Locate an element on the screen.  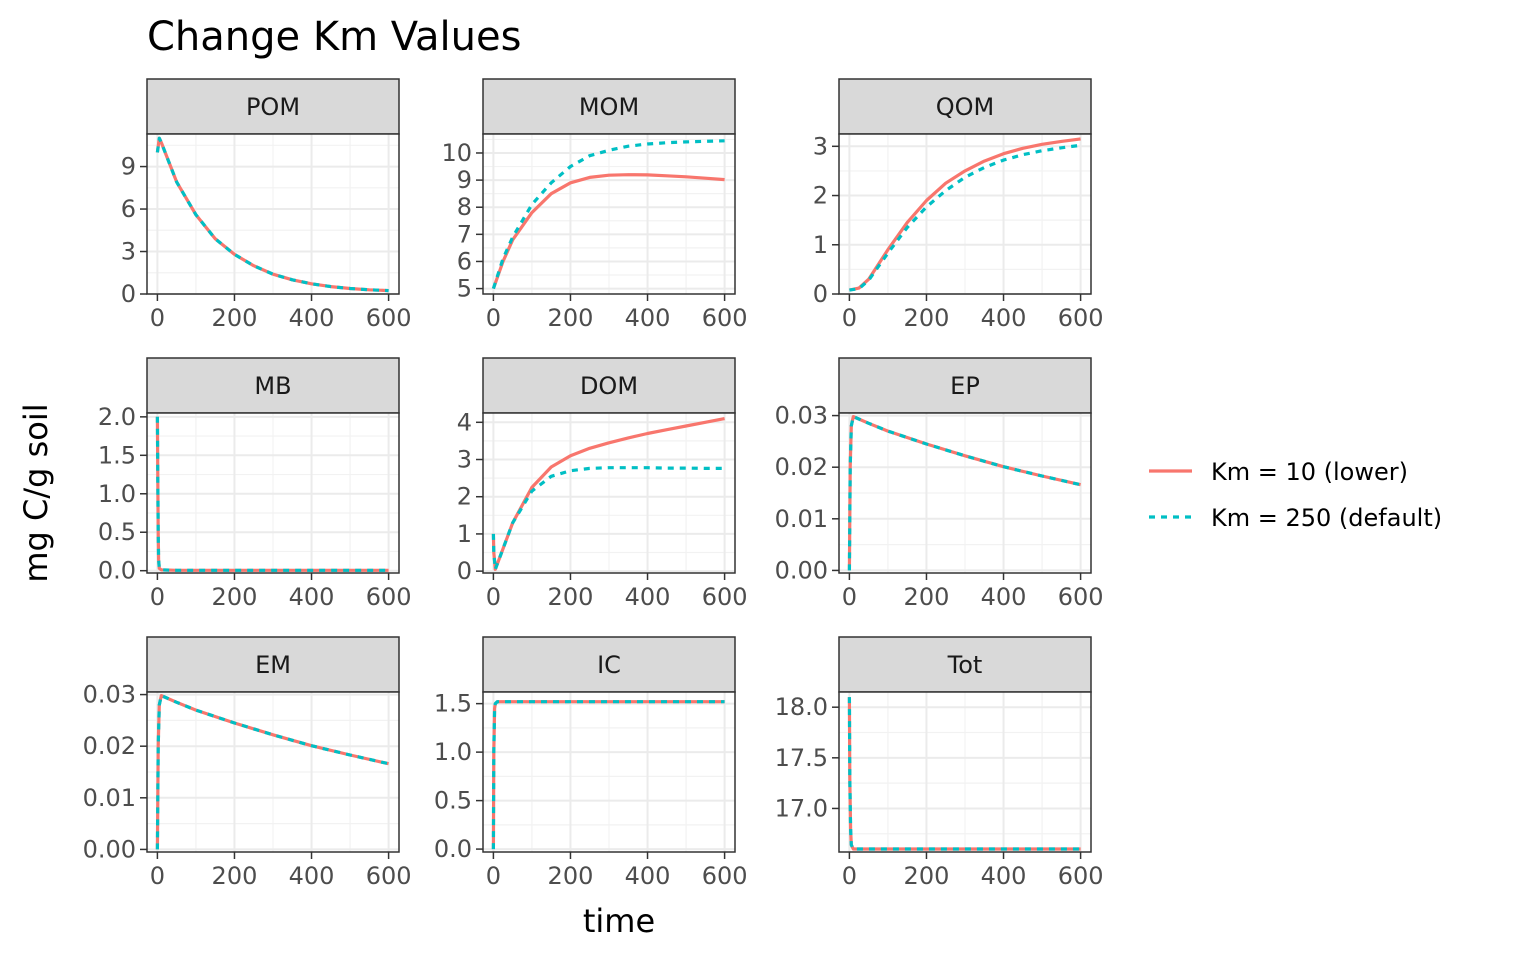
panel-tot: Tot 17.0 17.5 18.0 0 200 400 600 is located at coordinates (939, 763).